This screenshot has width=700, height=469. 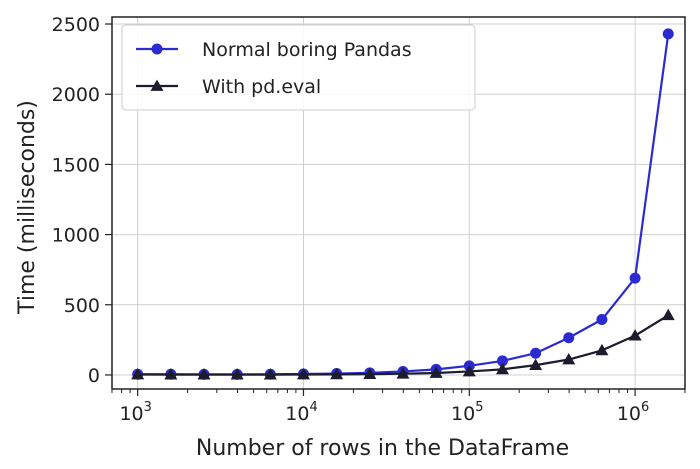 I want to click on y-tick-label: 2500, so click(x=76, y=25).